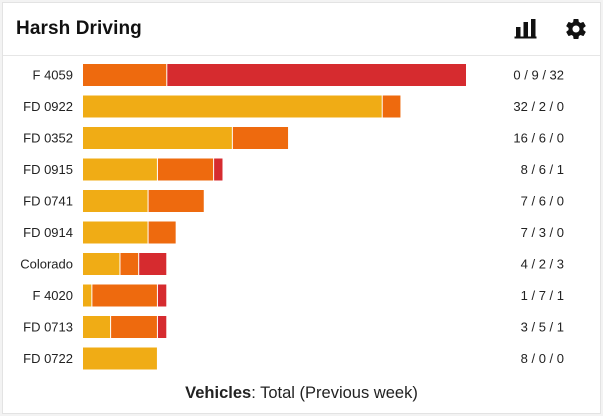 This screenshot has height=416, width=603. What do you see at coordinates (79, 28) in the screenshot?
I see `card-title: Harsh Driving` at bounding box center [79, 28].